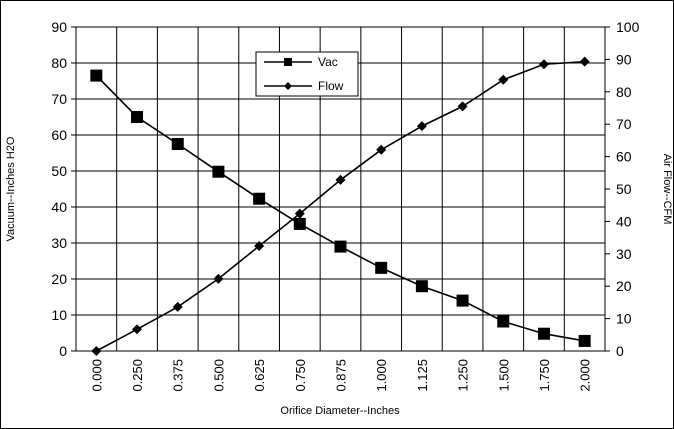 The height and width of the screenshot is (429, 674). I want to click on y-tick-label: 90, so click(59, 27).